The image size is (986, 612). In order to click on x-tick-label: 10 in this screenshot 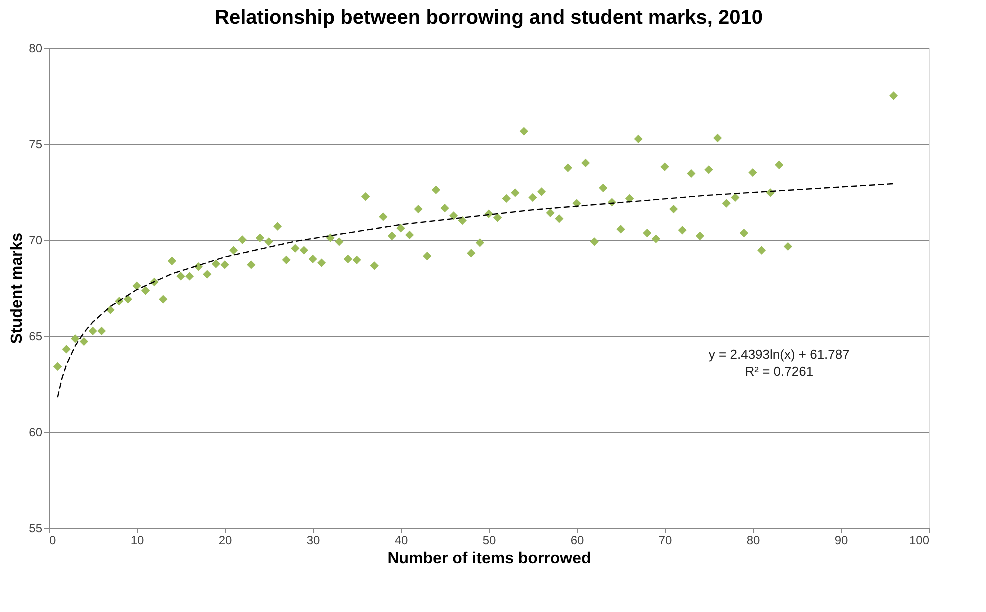, I will do `click(137, 541)`.